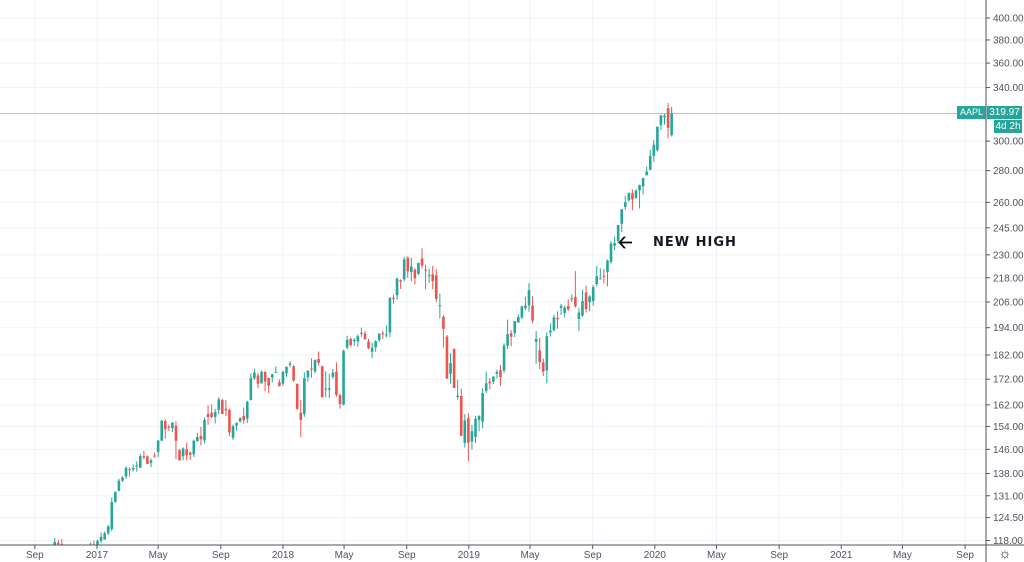  I want to click on y-tick-label: 260.00, so click(1008, 203).